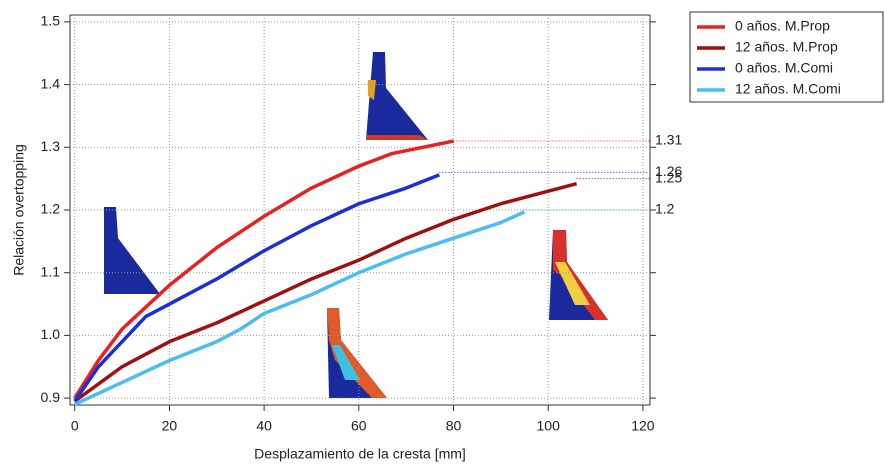 This screenshot has width=885, height=473. What do you see at coordinates (668, 177) in the screenshot?
I see `annotation-label: 1.25` at bounding box center [668, 177].